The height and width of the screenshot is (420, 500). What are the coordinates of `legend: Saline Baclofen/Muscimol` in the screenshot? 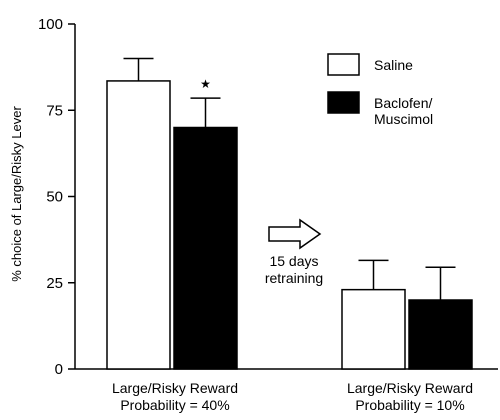 It's located at (380, 90).